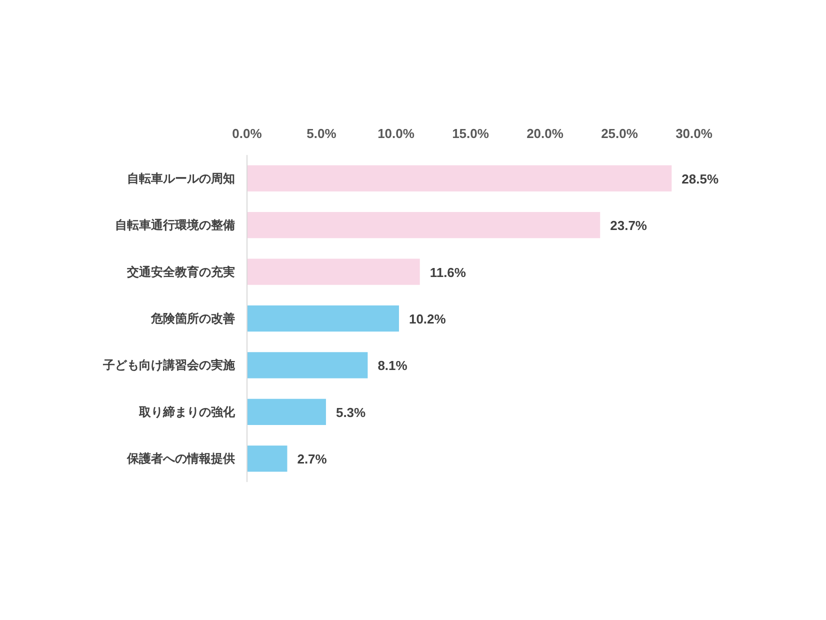  Describe the element at coordinates (181, 178) in the screenshot. I see `y-tick-label: 自転車ルールの周知` at that location.